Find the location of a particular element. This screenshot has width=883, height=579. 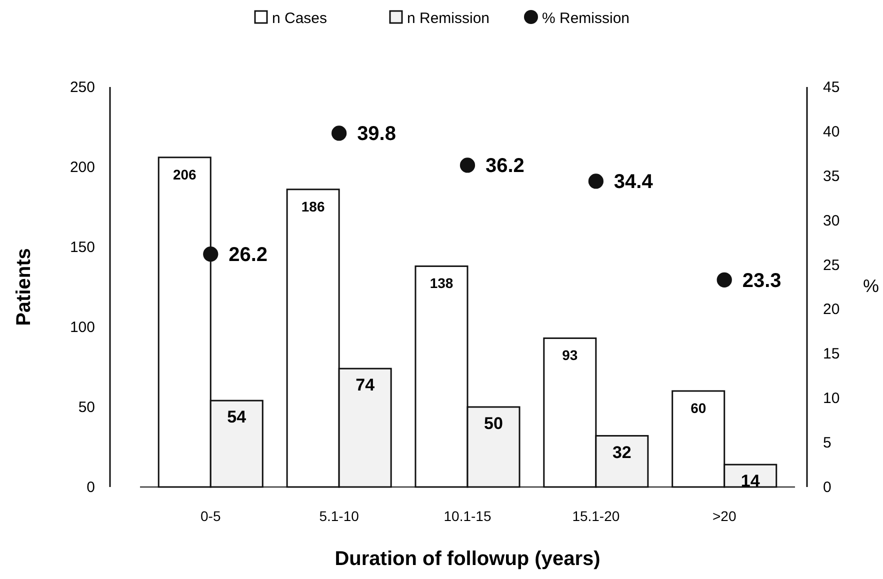

data-label: 93 is located at coordinates (570, 355).